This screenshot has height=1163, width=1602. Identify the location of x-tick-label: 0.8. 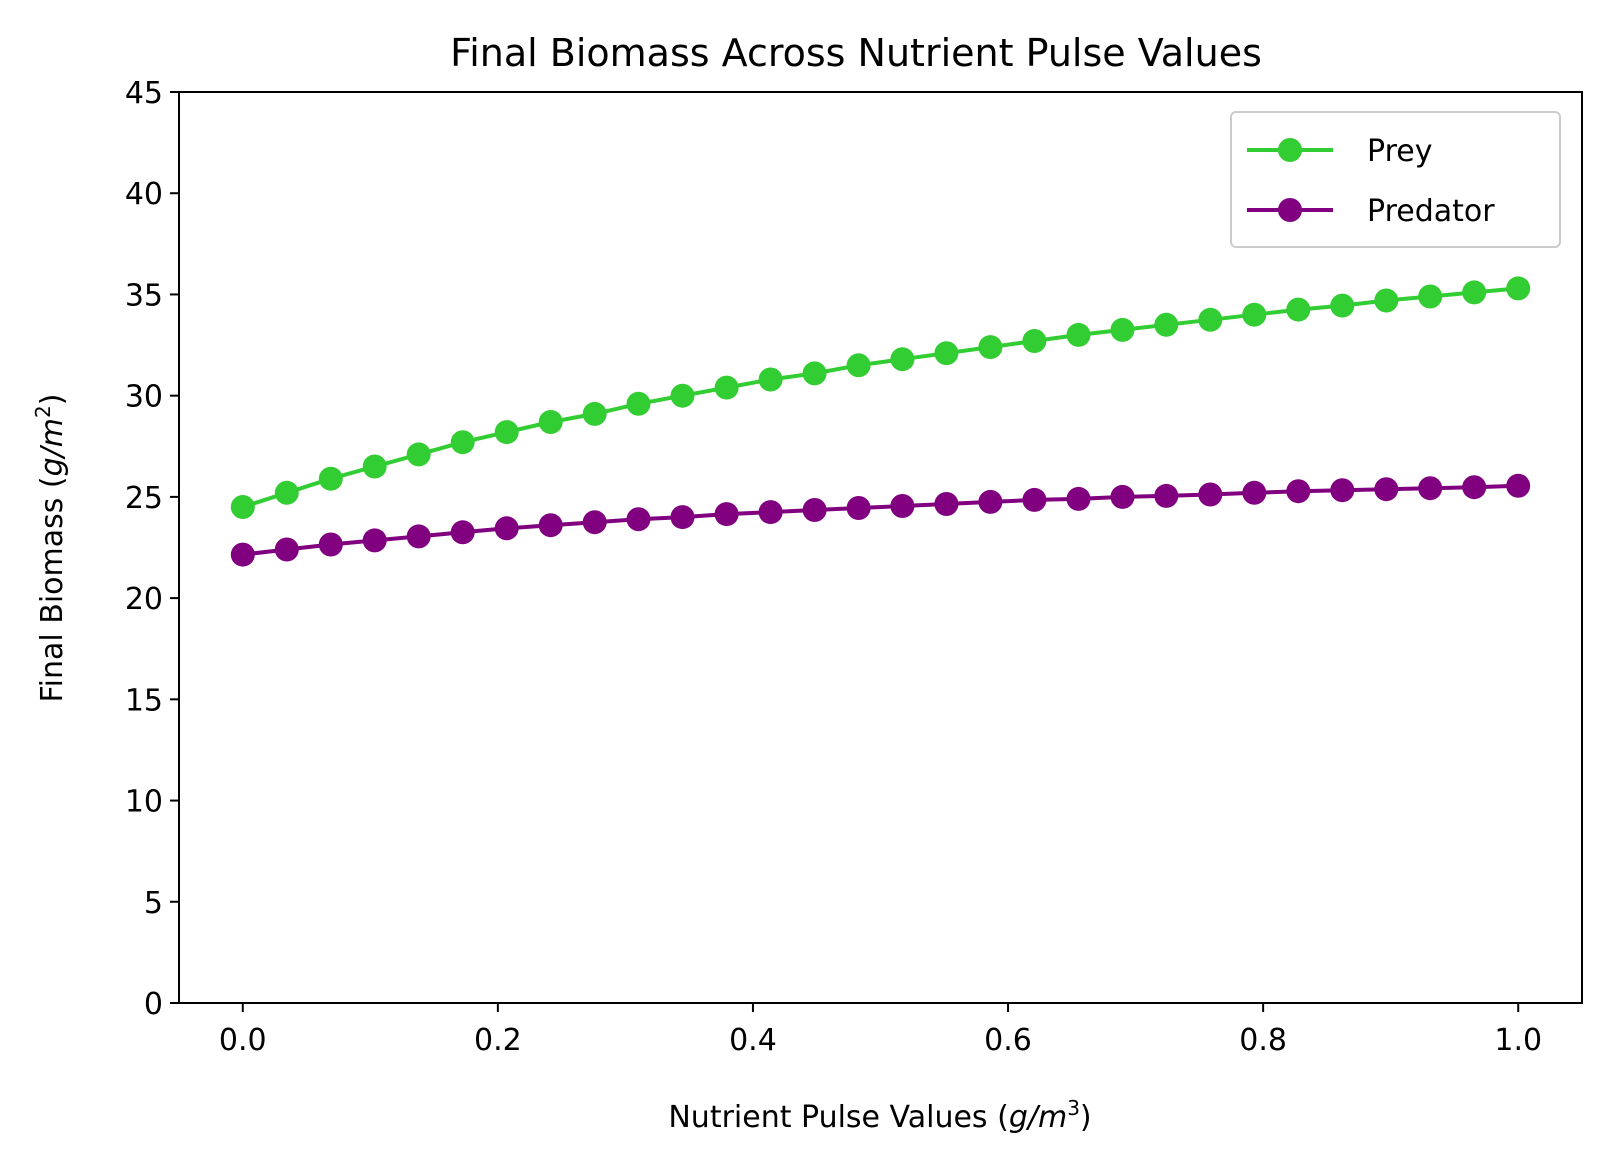
(1263, 1040).